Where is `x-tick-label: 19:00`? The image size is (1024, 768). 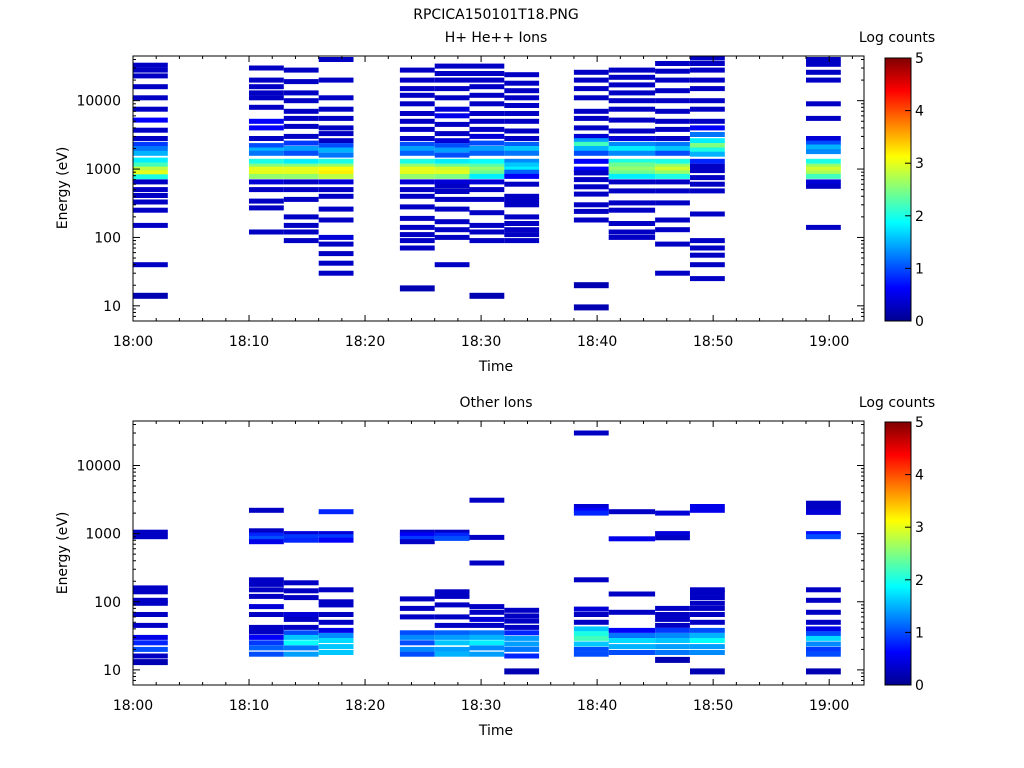 x-tick-label: 19:00 is located at coordinates (829, 706).